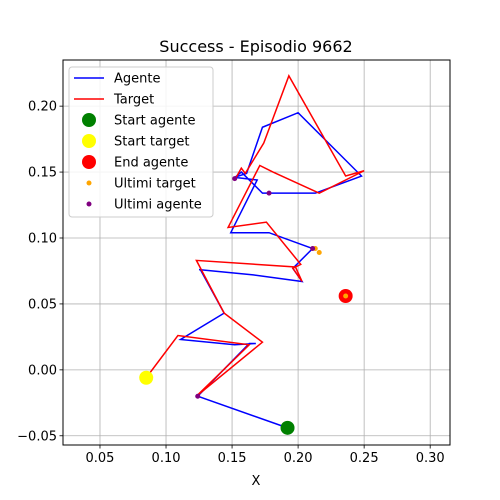 This screenshot has height=500, width=500. Describe the element at coordinates (89, 183) in the screenshot. I see `legend-ultimi-target-swatch` at that location.